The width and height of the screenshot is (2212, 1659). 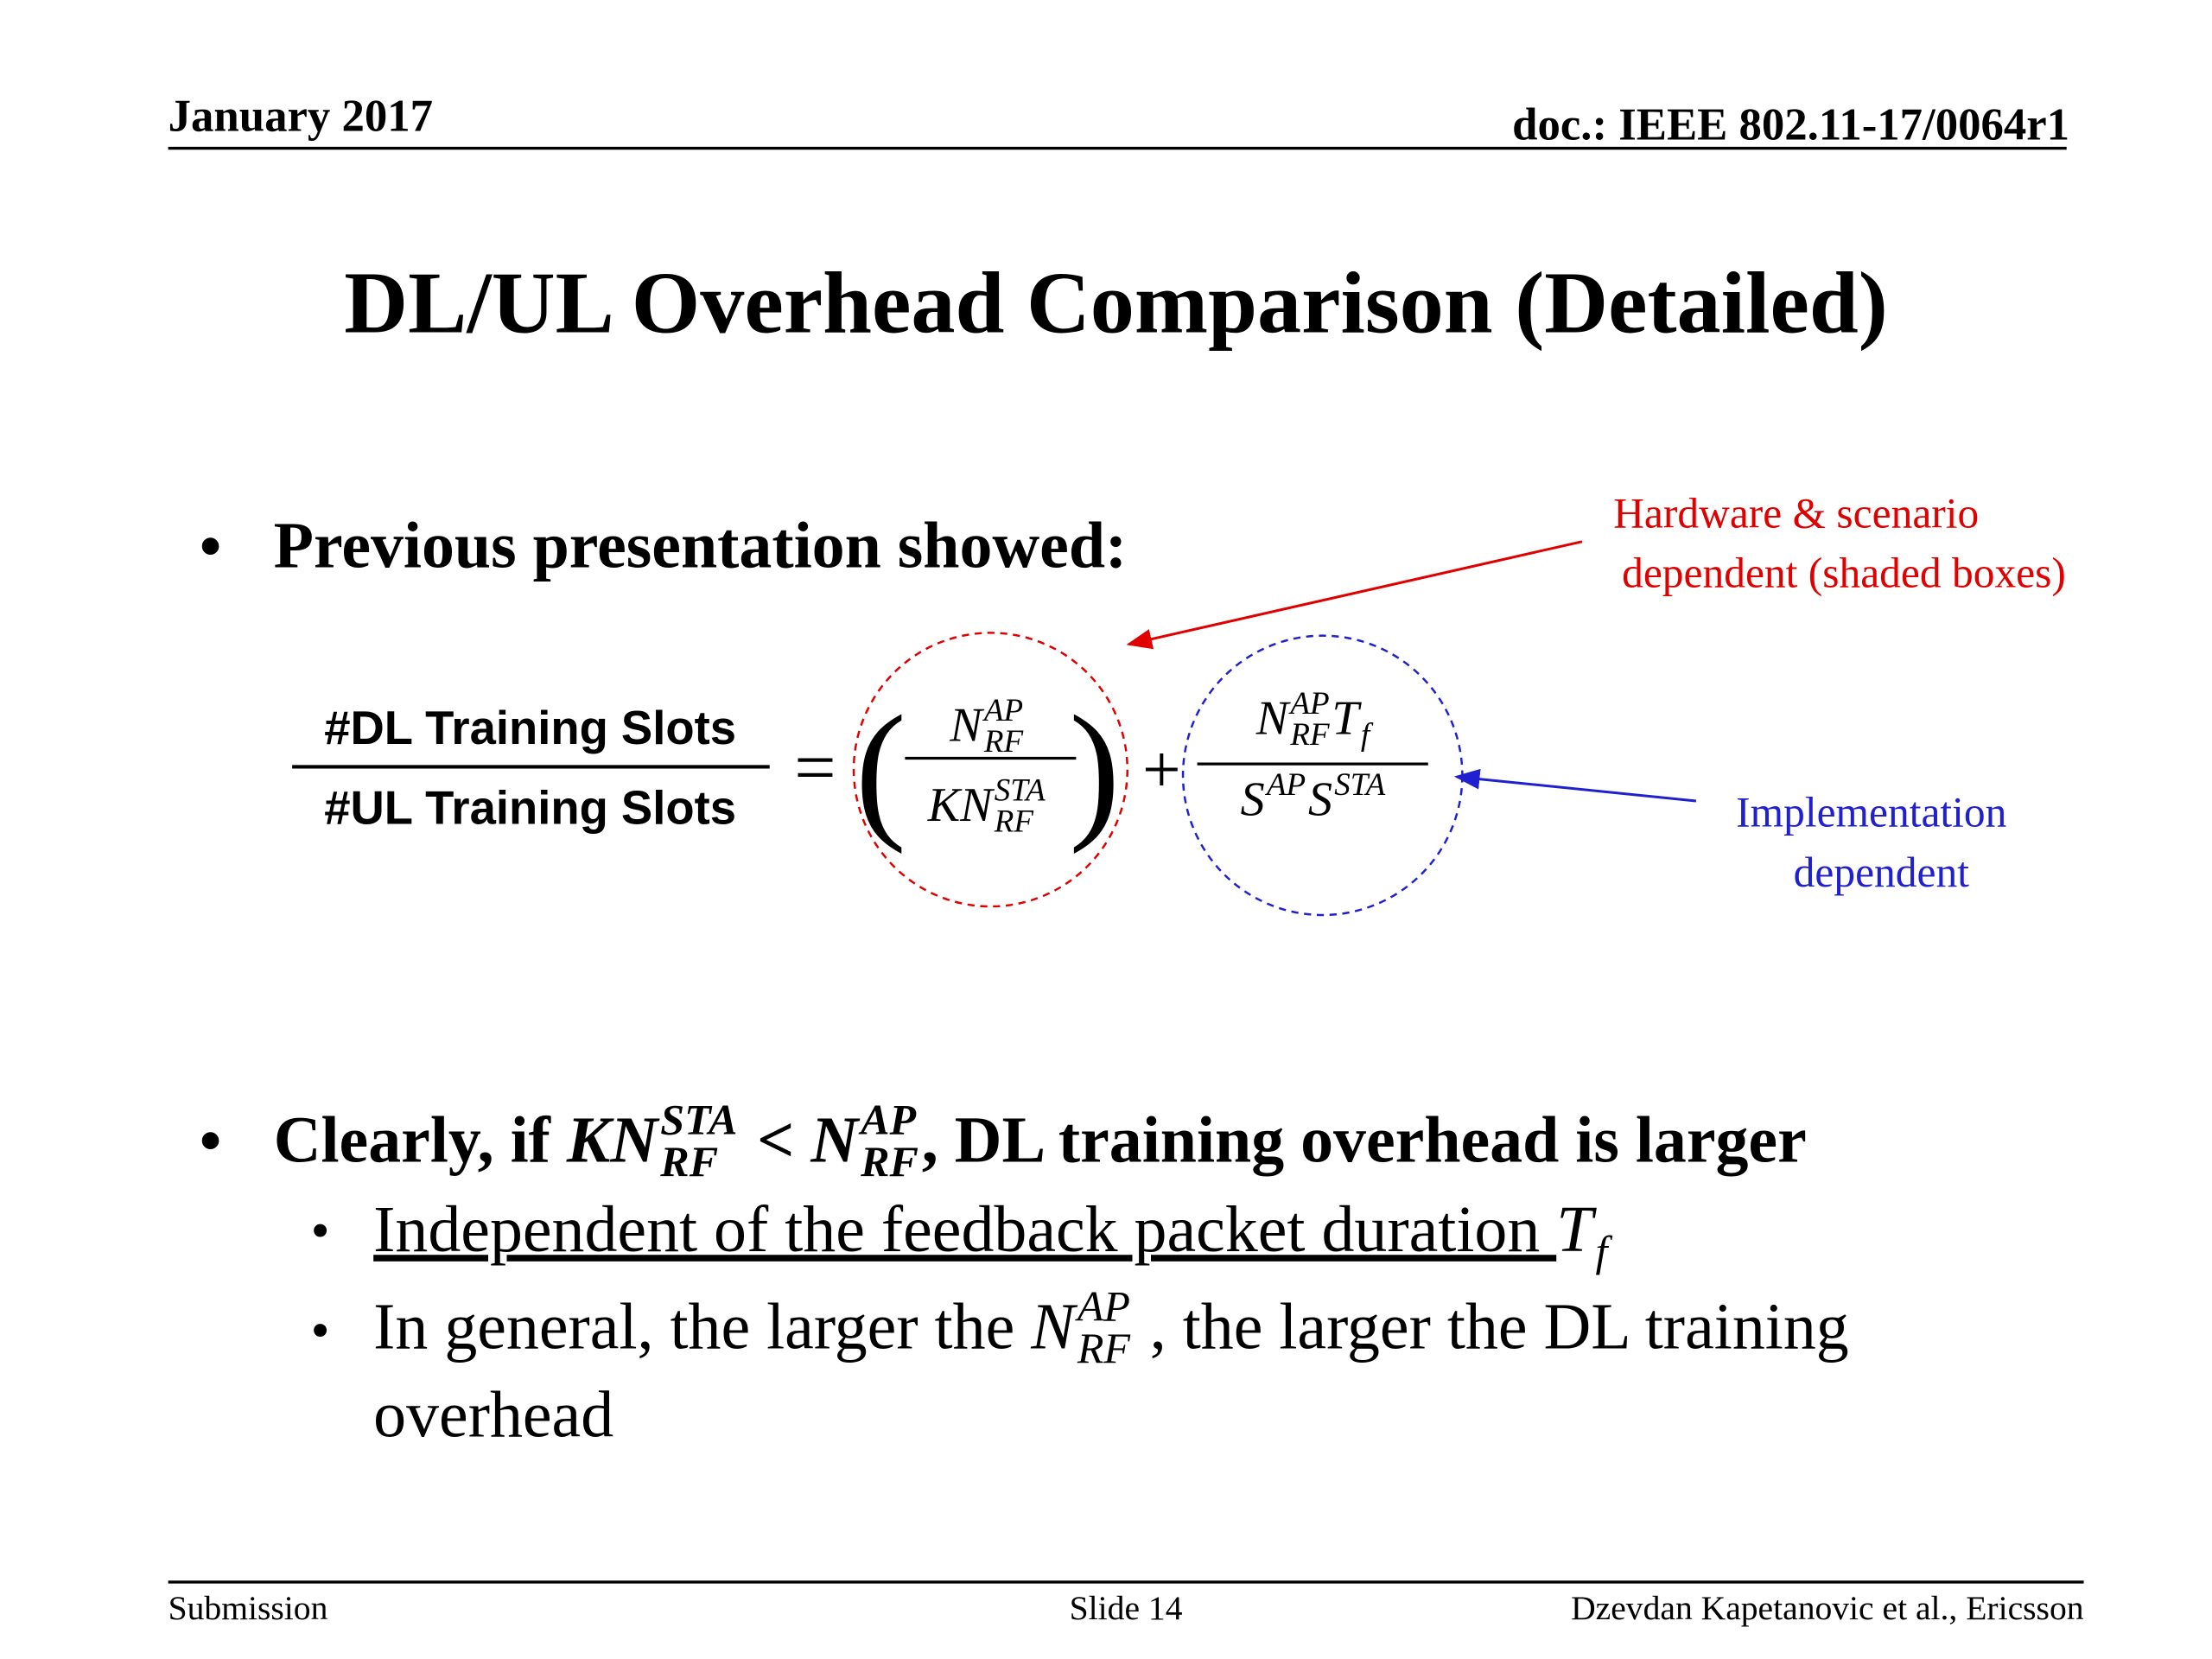 I want to click on text-run: <, so click(x=775, y=1139).